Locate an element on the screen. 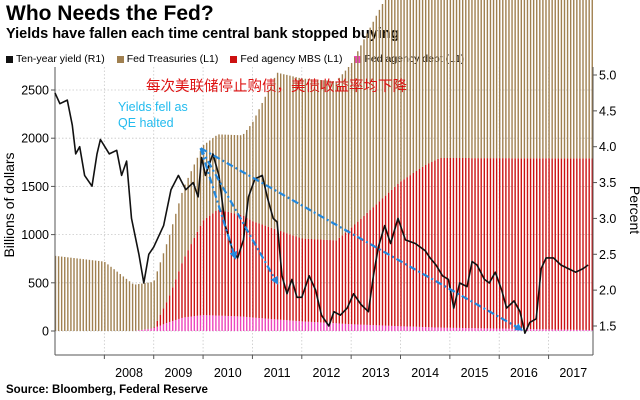 The width and height of the screenshot is (640, 400). right-tick-label: 4.0 is located at coordinates (607, 147).